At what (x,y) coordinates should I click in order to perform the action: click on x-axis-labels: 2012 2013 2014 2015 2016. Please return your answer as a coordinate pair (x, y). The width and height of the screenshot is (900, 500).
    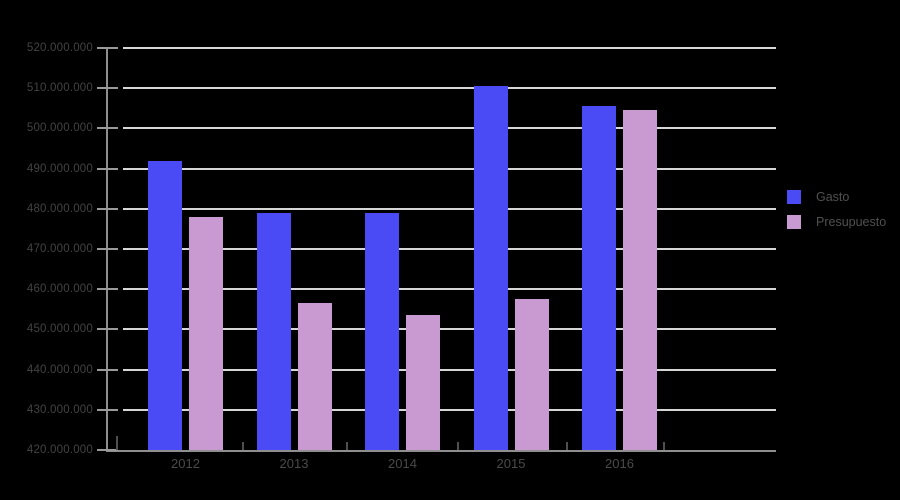
    Looking at the image, I should click on (442, 467).